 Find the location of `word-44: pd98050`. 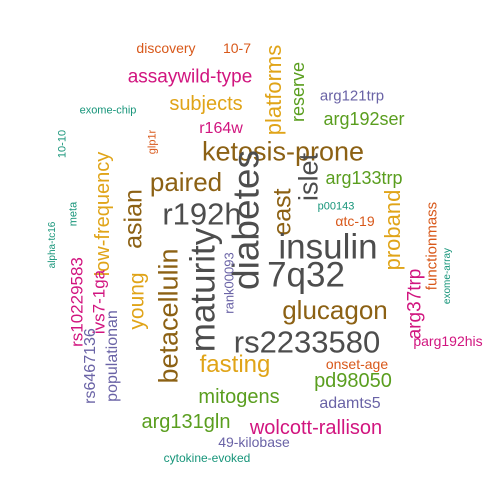

word-44: pd98050 is located at coordinates (353, 381).